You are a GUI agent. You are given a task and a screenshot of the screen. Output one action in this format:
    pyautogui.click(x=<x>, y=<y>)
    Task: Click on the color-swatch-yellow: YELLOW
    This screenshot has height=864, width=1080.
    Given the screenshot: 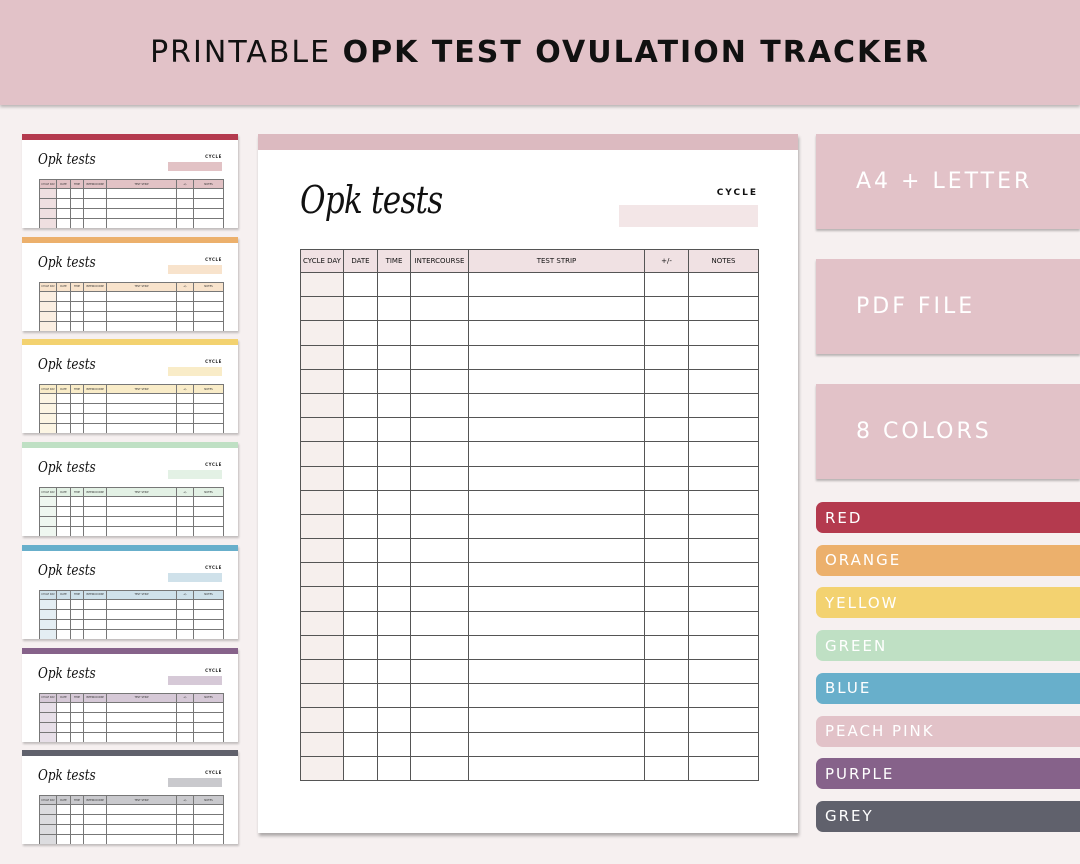 What is the action you would take?
    pyautogui.click(x=948, y=603)
    